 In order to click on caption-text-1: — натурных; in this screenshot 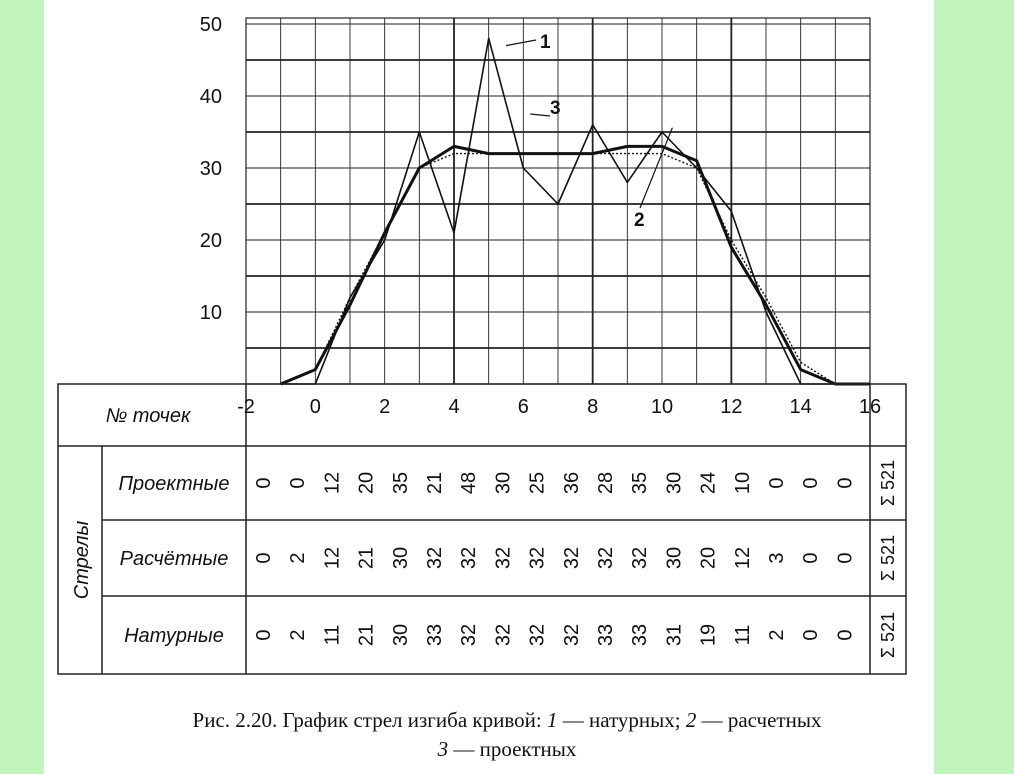, I will do `click(621, 720)`.